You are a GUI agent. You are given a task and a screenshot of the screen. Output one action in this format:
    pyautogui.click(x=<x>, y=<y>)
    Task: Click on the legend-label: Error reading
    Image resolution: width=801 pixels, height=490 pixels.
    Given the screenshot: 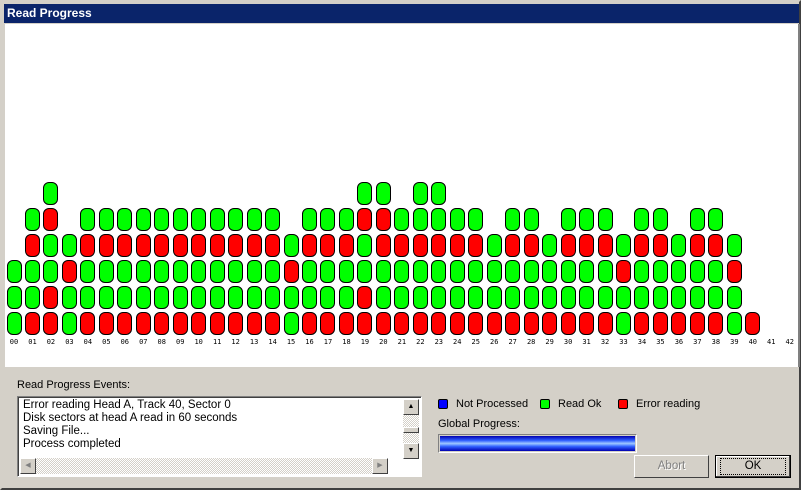 What is the action you would take?
    pyautogui.click(x=668, y=404)
    